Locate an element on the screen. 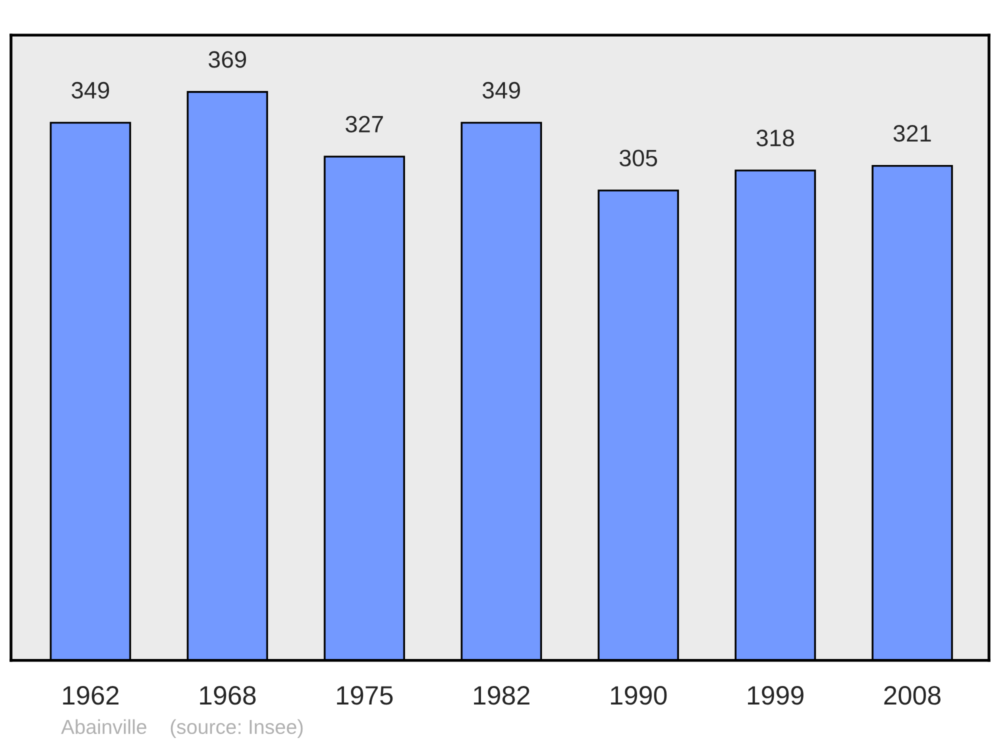 Image resolution: width=1000 pixels, height=747 pixels. x-tick-label: 1962 is located at coordinates (90, 695).